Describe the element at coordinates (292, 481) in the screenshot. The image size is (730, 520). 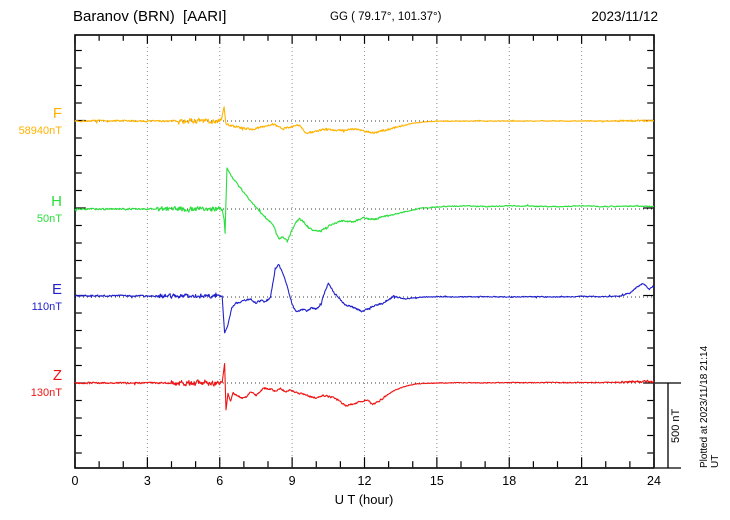
I see `x-tick-label-9: 9` at that location.